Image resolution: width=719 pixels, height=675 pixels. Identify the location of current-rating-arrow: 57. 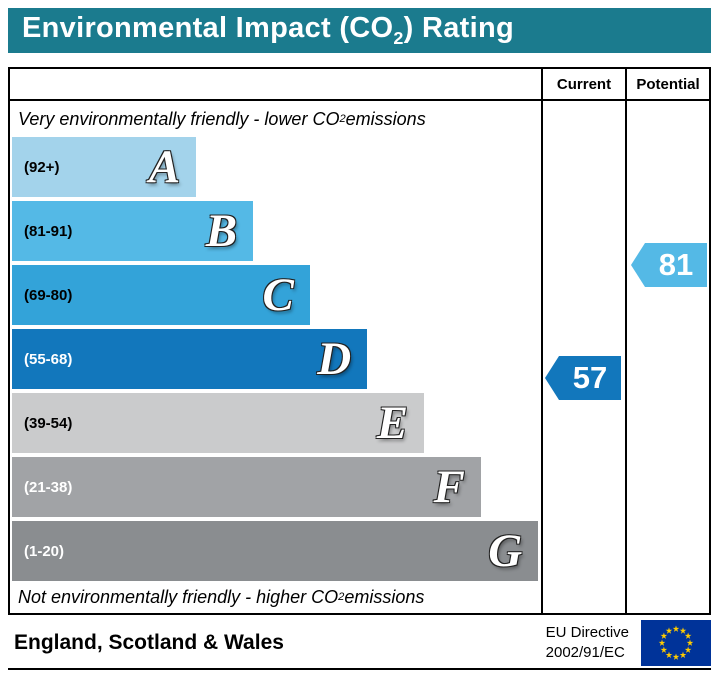
(583, 378).